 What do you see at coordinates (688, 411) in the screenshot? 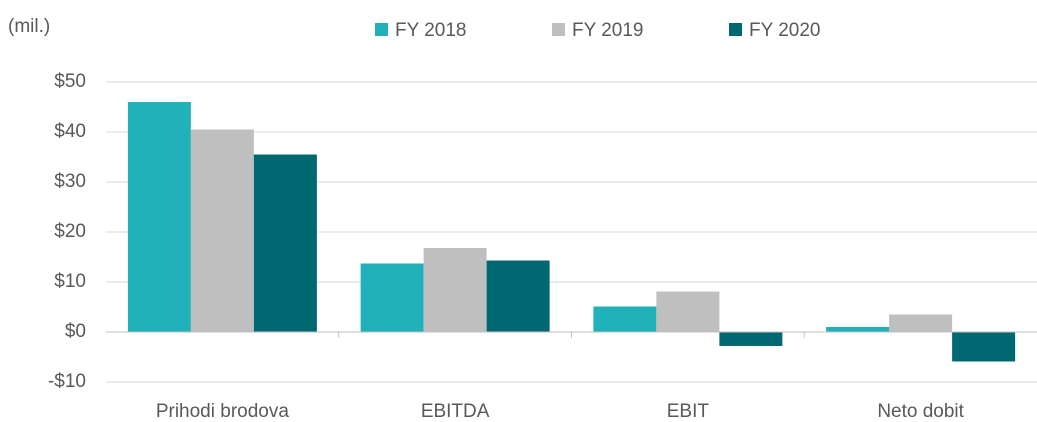
I see `x-tick-label: EBIT` at bounding box center [688, 411].